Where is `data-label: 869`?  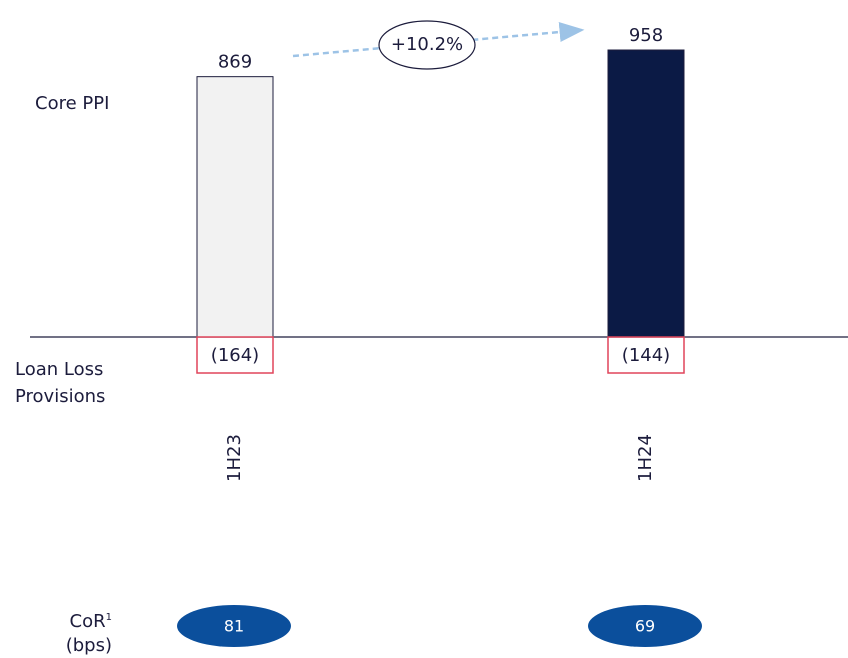
data-label: 869 is located at coordinates (235, 62).